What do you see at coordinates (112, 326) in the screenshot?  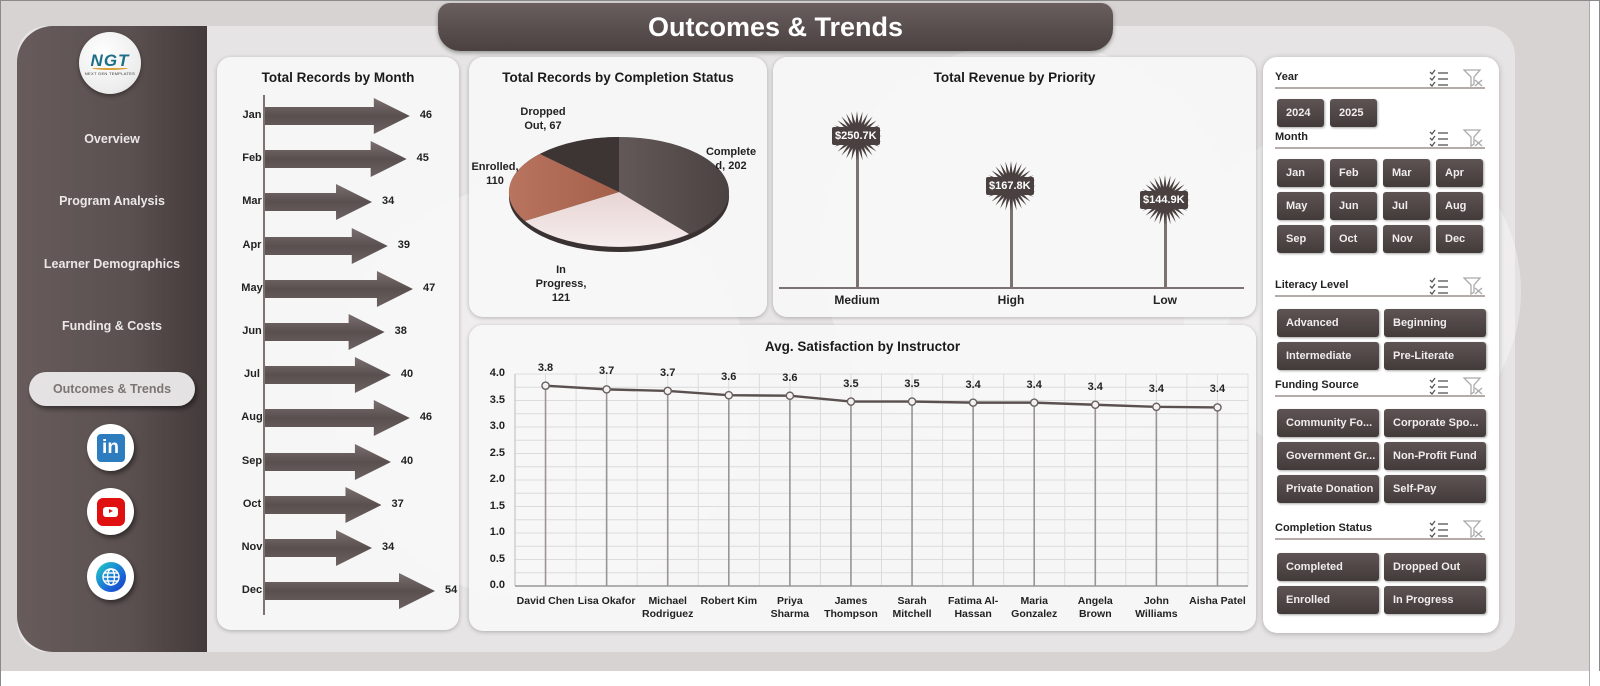 I see `sidebar-item-funding-costs: Funding & Costs` at bounding box center [112, 326].